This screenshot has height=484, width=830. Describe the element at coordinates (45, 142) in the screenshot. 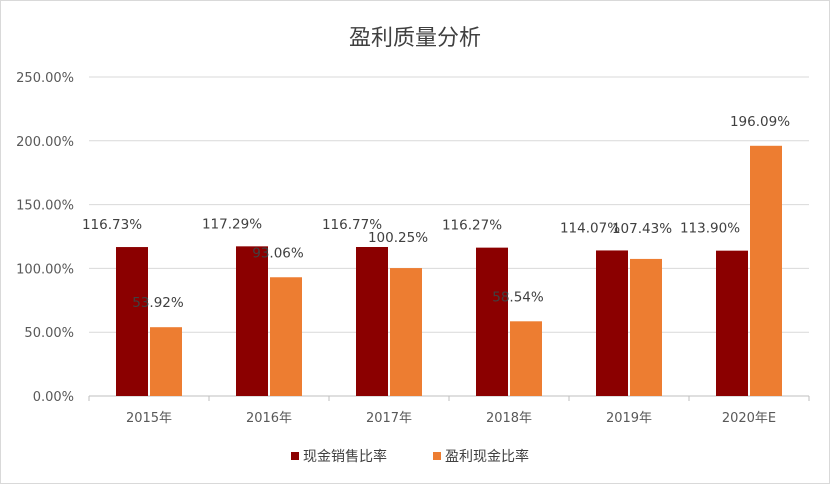

I see `y-tick-label: 200.00%` at that location.